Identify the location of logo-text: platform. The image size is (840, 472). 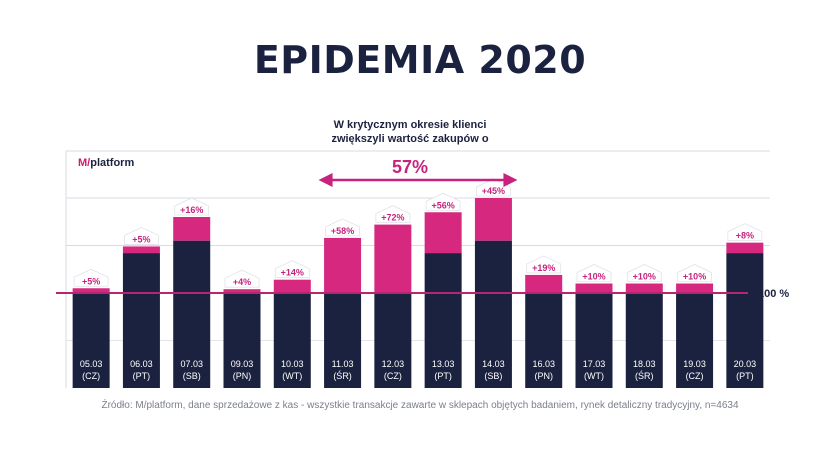
(112, 163).